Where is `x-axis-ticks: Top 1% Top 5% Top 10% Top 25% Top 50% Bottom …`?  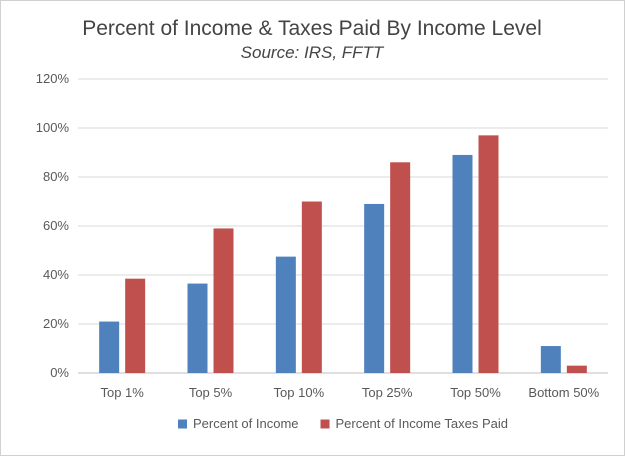
x-axis-ticks: Top 1% Top 5% Top 10% Top 25% Top 50% Bottom … is located at coordinates (349, 392).